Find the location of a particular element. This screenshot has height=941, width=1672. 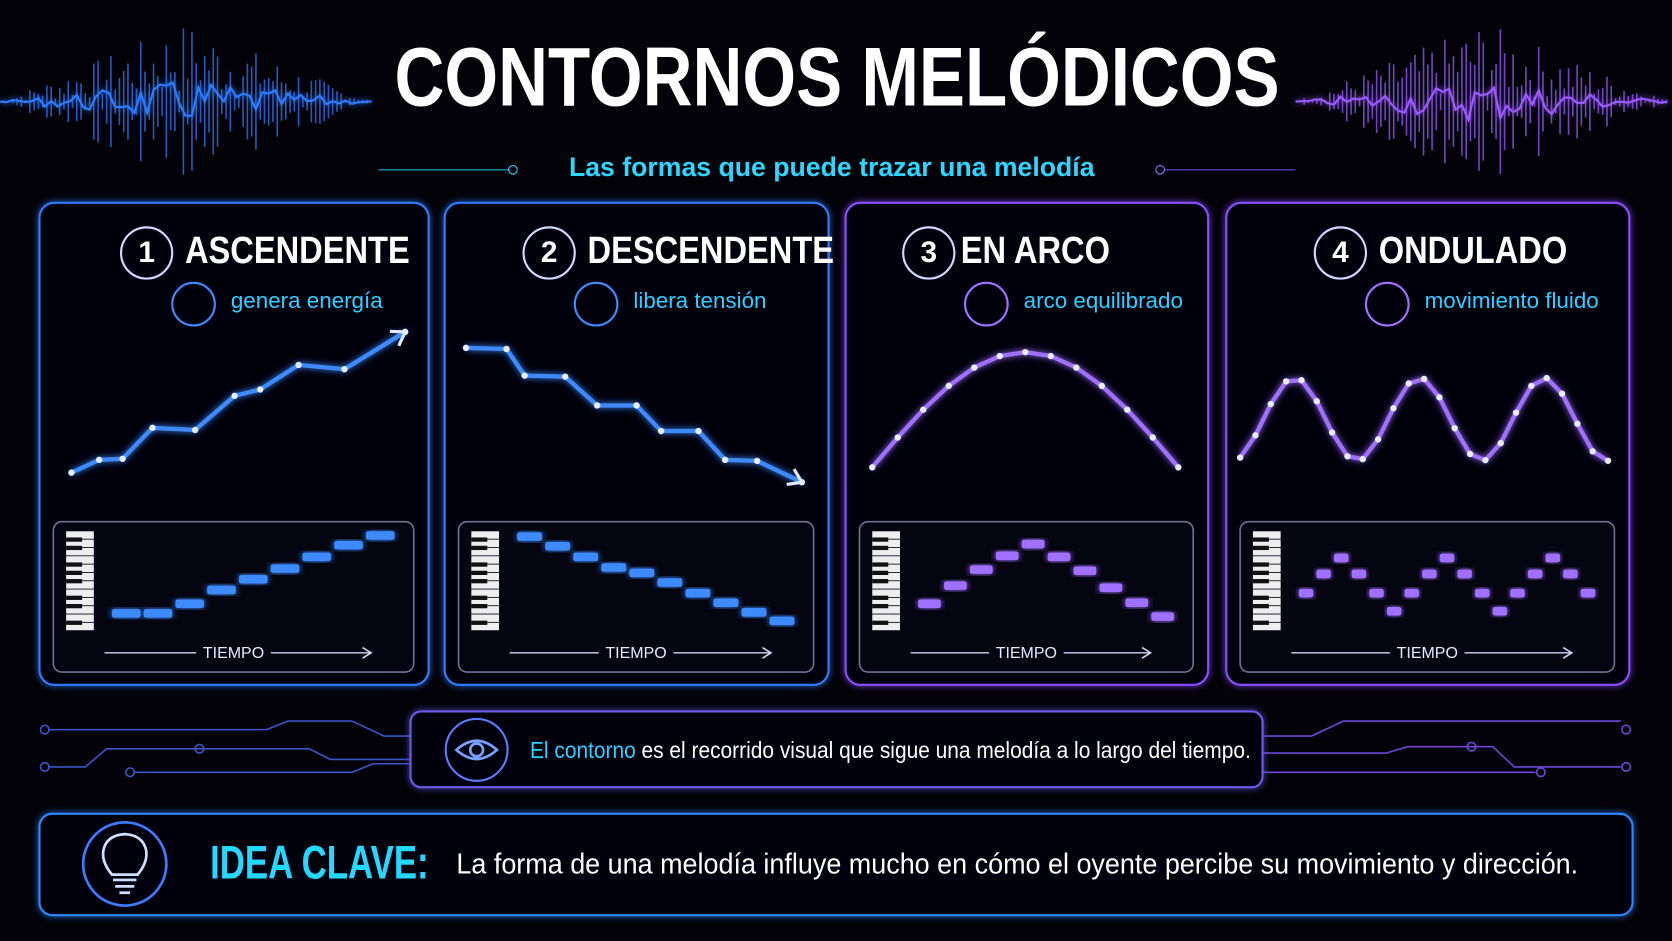

bulb-icon is located at coordinates (124, 863).